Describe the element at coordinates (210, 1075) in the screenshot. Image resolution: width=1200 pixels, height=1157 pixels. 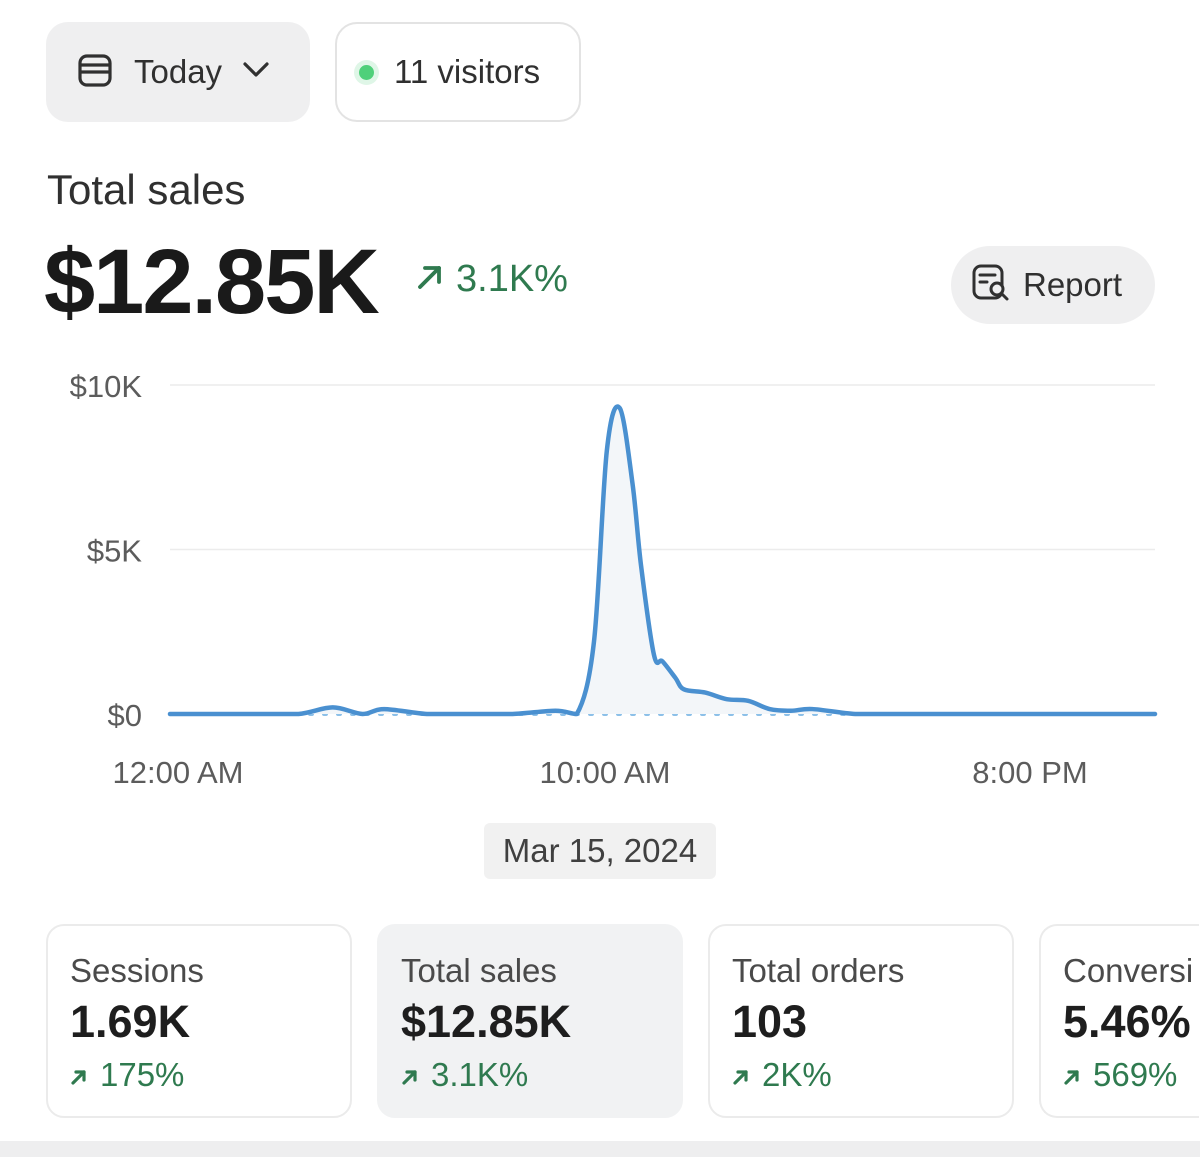
I see `card-delta: 175%` at that location.